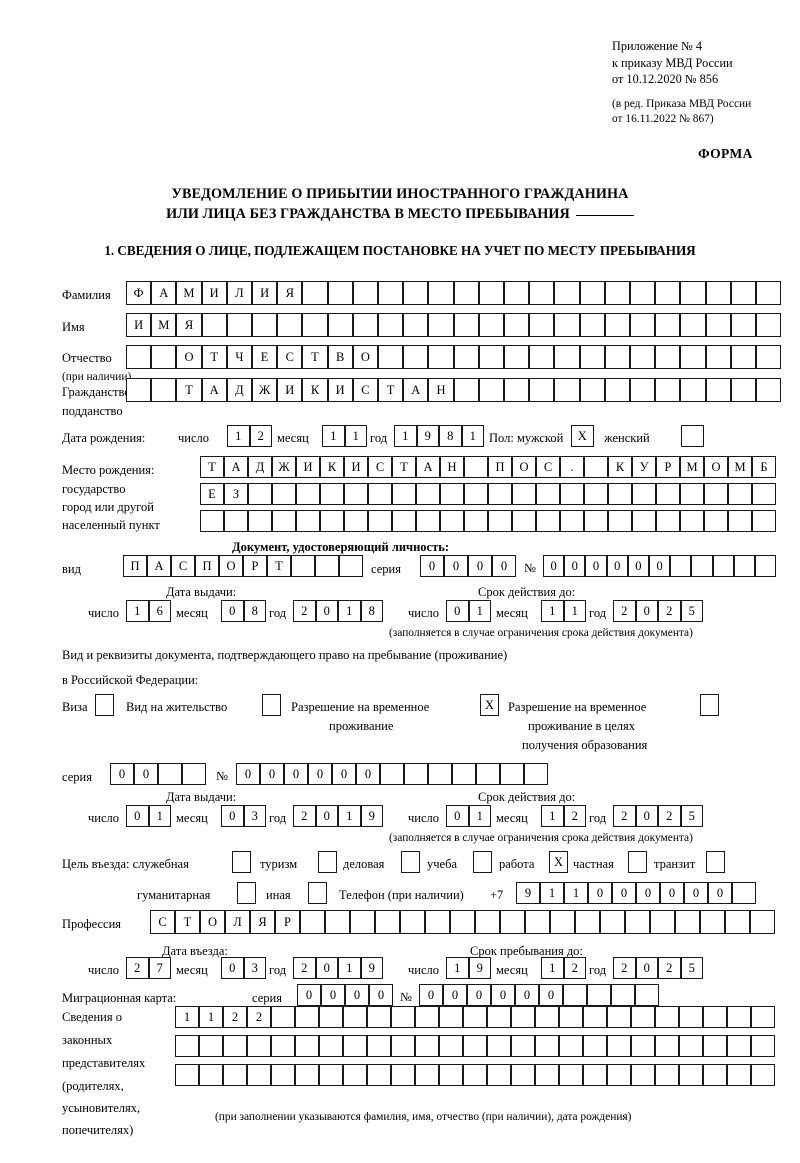  What do you see at coordinates (371, 611) in the screenshot?
I see `issue-year-cell: 8` at bounding box center [371, 611].